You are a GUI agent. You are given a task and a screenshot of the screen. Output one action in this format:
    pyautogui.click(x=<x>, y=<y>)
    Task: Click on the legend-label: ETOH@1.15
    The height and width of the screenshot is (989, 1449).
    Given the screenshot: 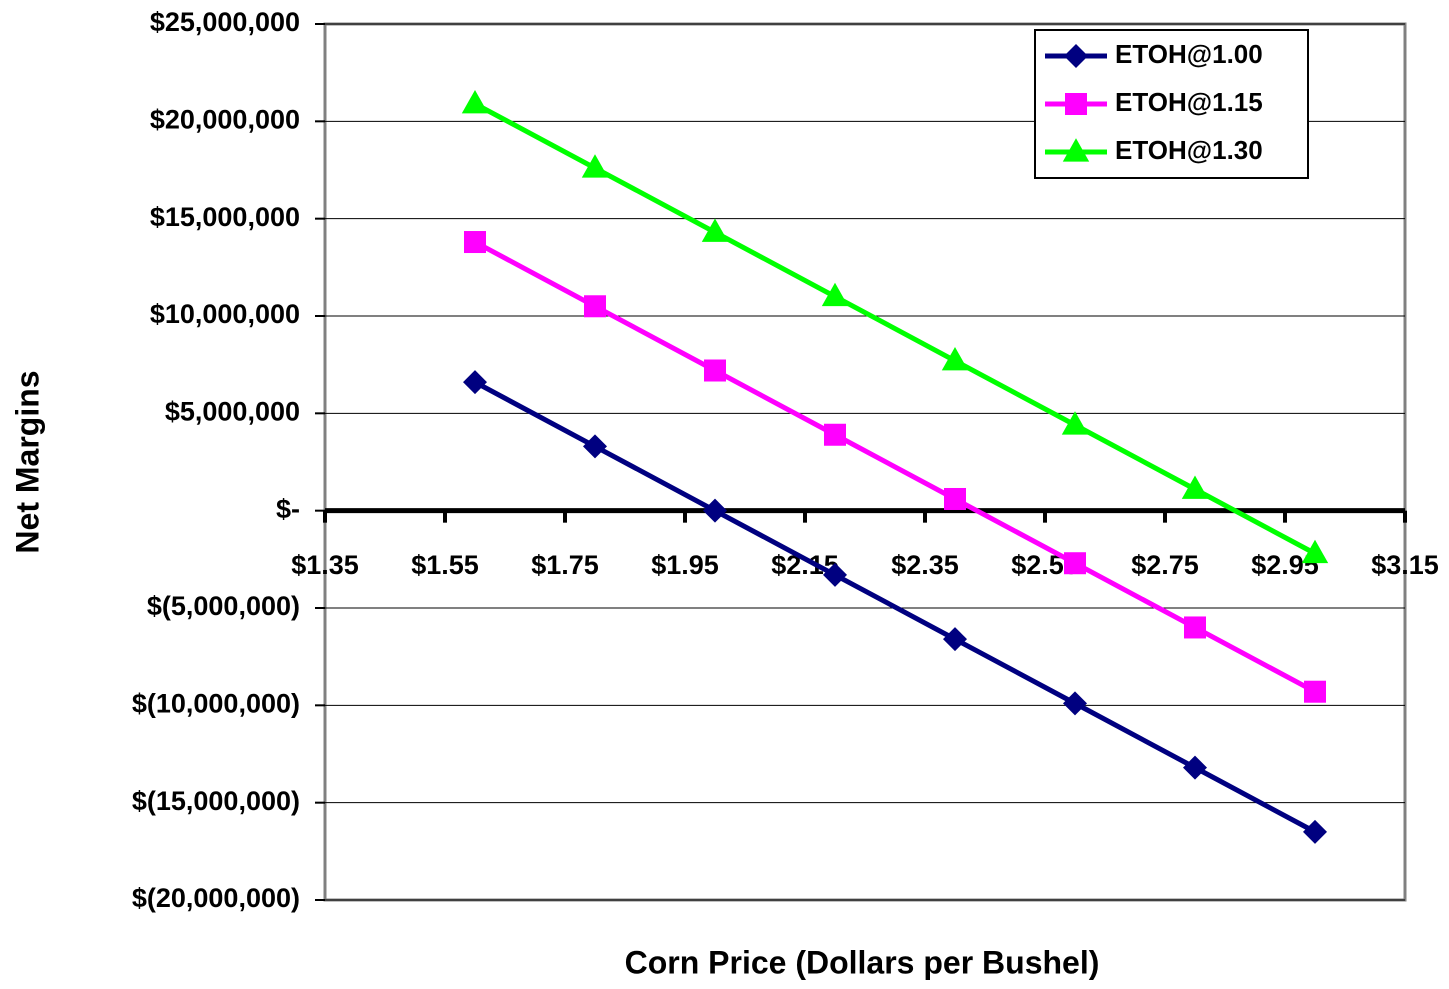 What is the action you would take?
    pyautogui.click(x=1189, y=102)
    